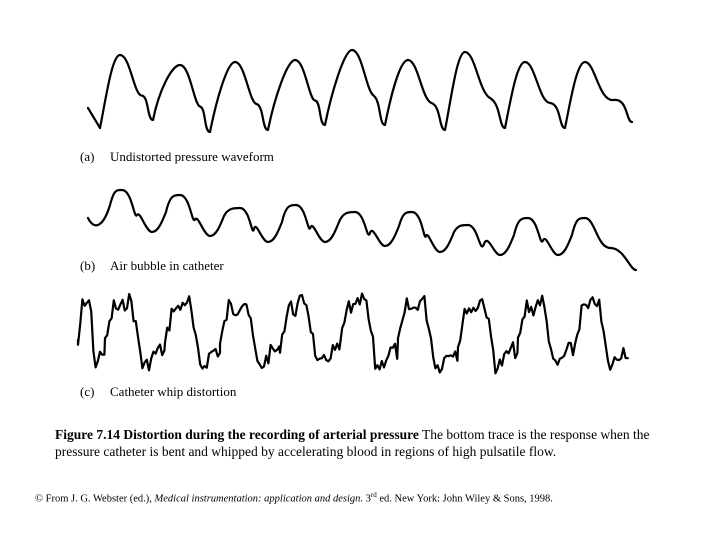  Describe the element at coordinates (373, 495) in the screenshot. I see `credit-edition-sup: rd` at that location.